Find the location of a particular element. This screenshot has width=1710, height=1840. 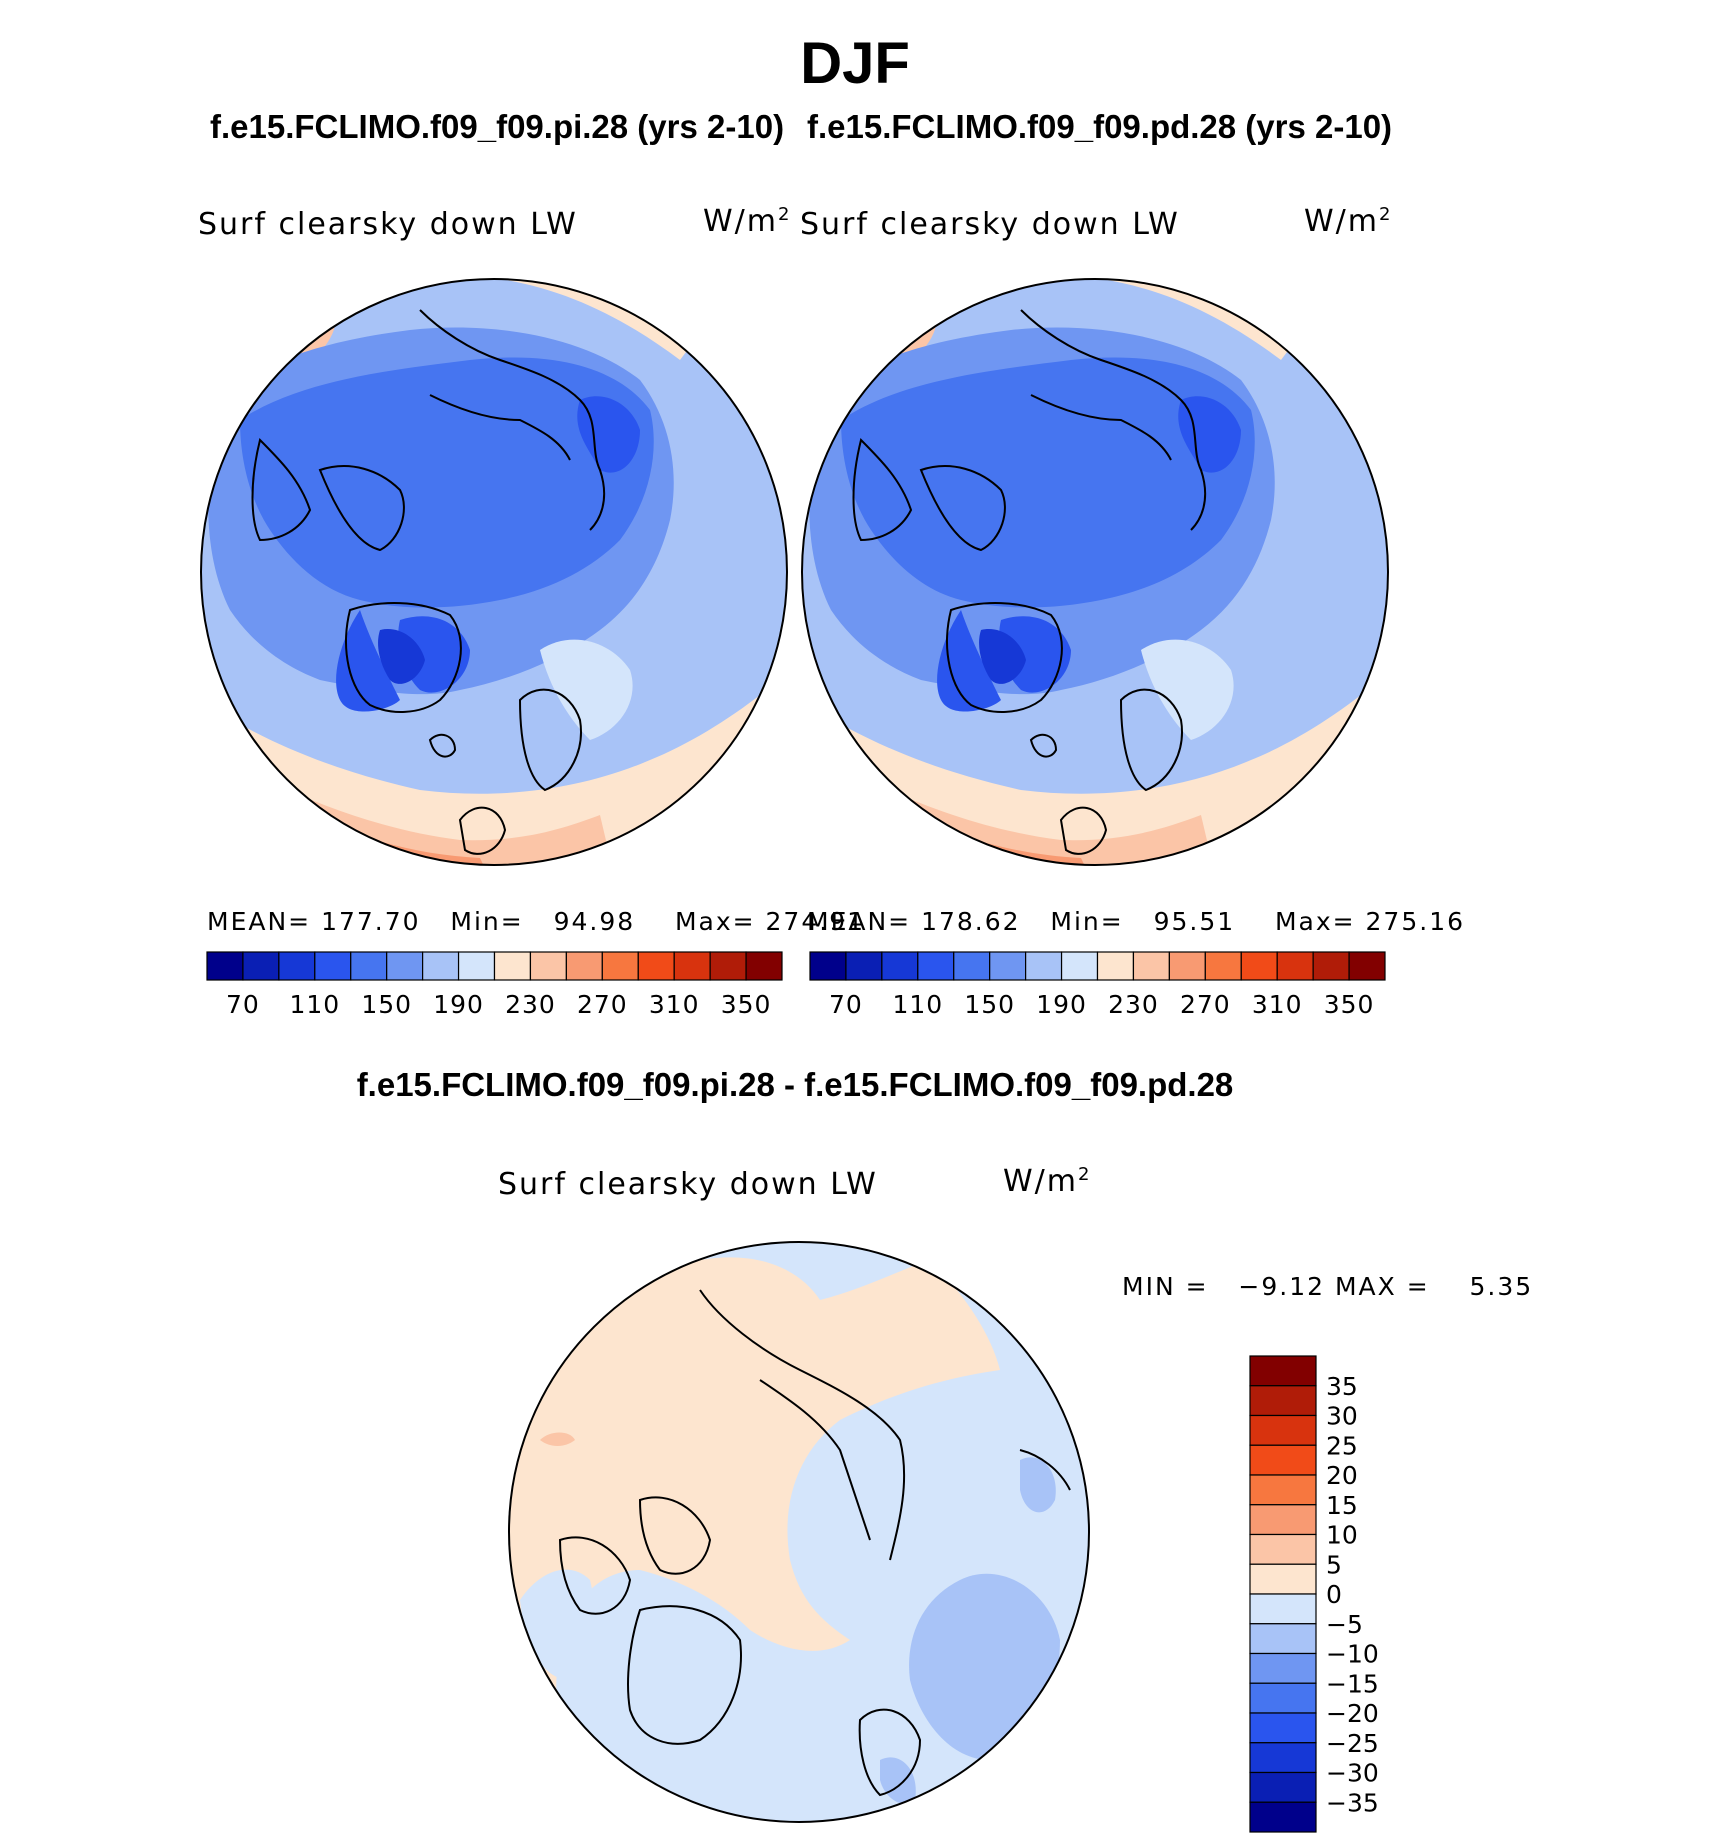

colorbar-diff-tick-label: 0 is located at coordinates (1334, 1594).